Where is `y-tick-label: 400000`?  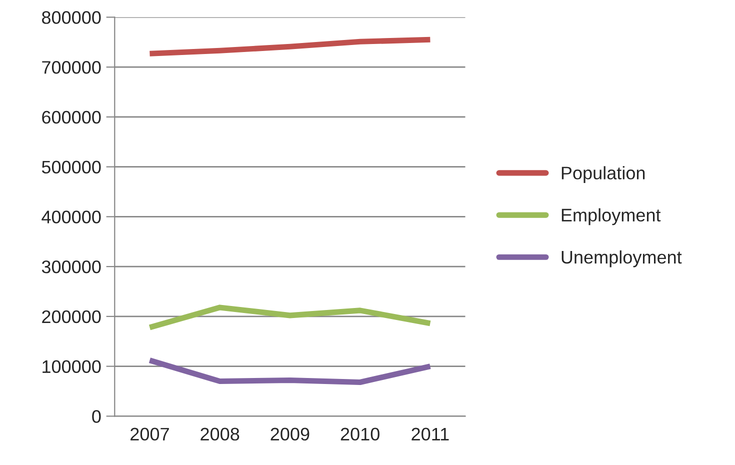 y-tick-label: 400000 is located at coordinates (71, 217).